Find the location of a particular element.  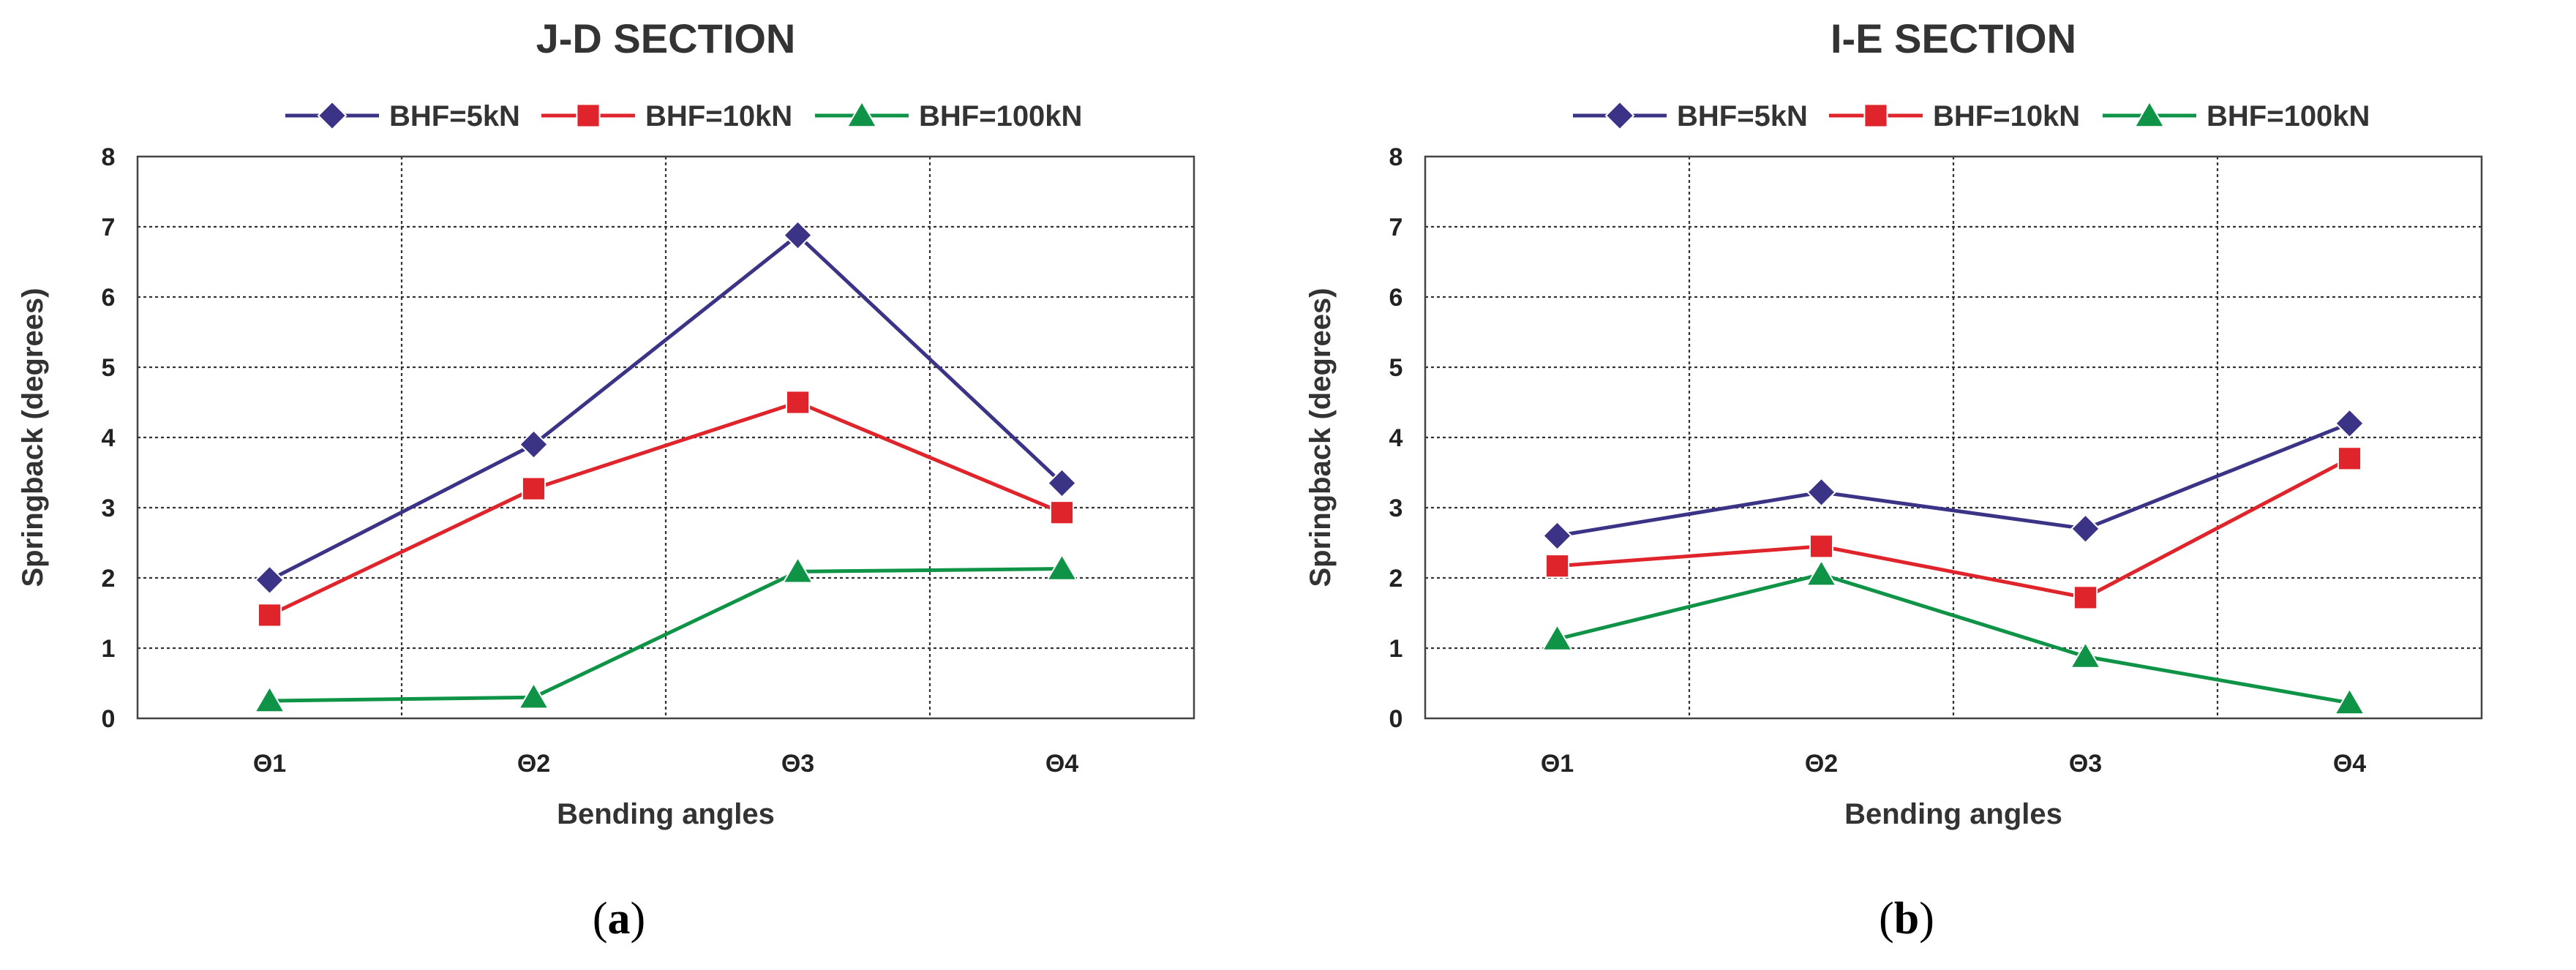

chart-title: I-E SECTION is located at coordinates (1953, 38).